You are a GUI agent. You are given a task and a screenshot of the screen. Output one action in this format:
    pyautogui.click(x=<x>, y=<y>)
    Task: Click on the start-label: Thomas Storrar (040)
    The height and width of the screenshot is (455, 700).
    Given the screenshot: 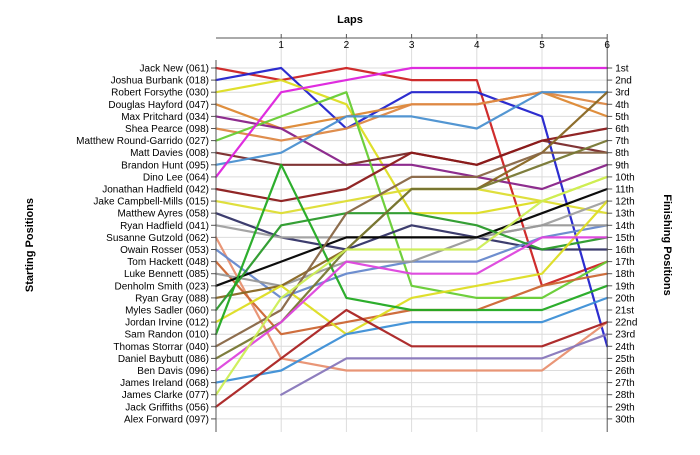 What is the action you would take?
    pyautogui.click(x=161, y=347)
    